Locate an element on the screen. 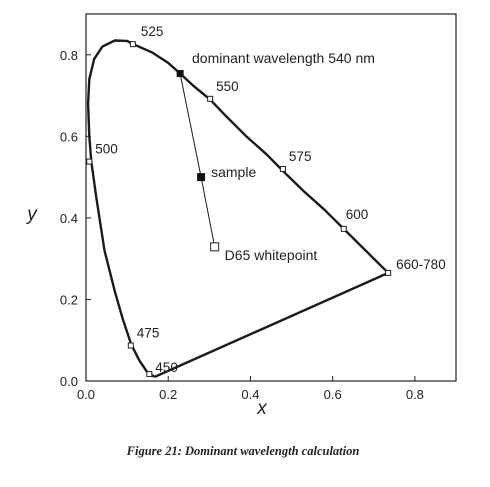 The height and width of the screenshot is (487, 490). y-tick-label: 0.4 is located at coordinates (69, 218).